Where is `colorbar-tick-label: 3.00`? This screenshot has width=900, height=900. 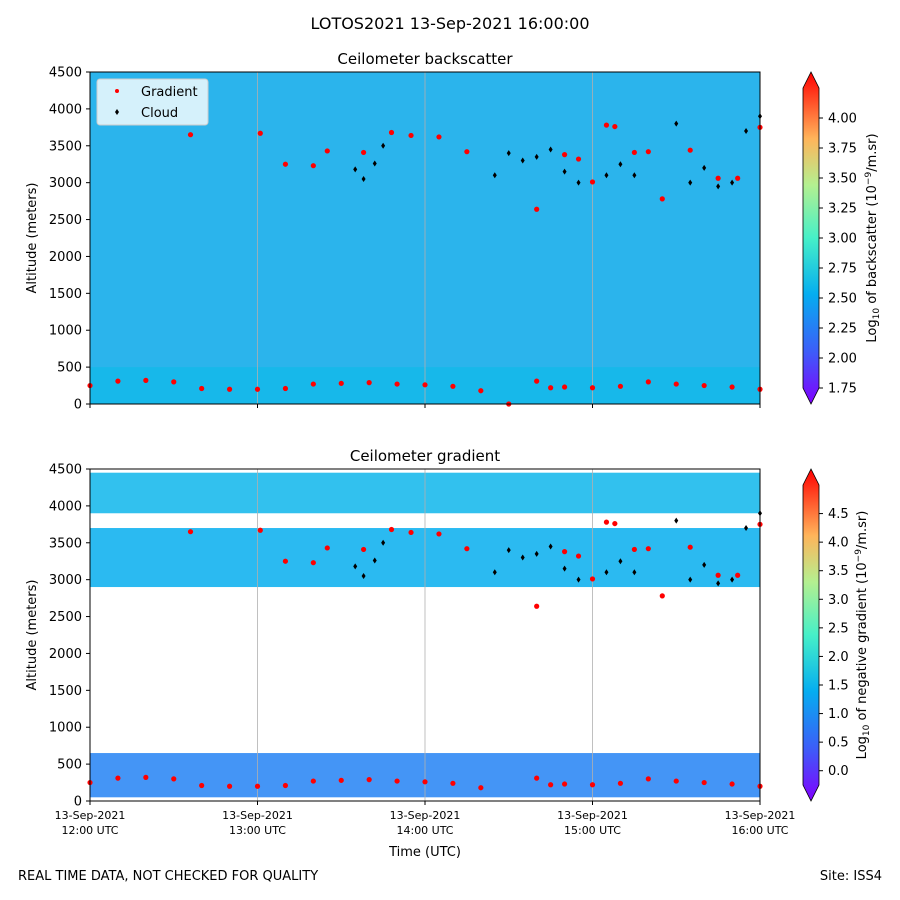
colorbar-tick-label: 3.00 is located at coordinates (842, 239).